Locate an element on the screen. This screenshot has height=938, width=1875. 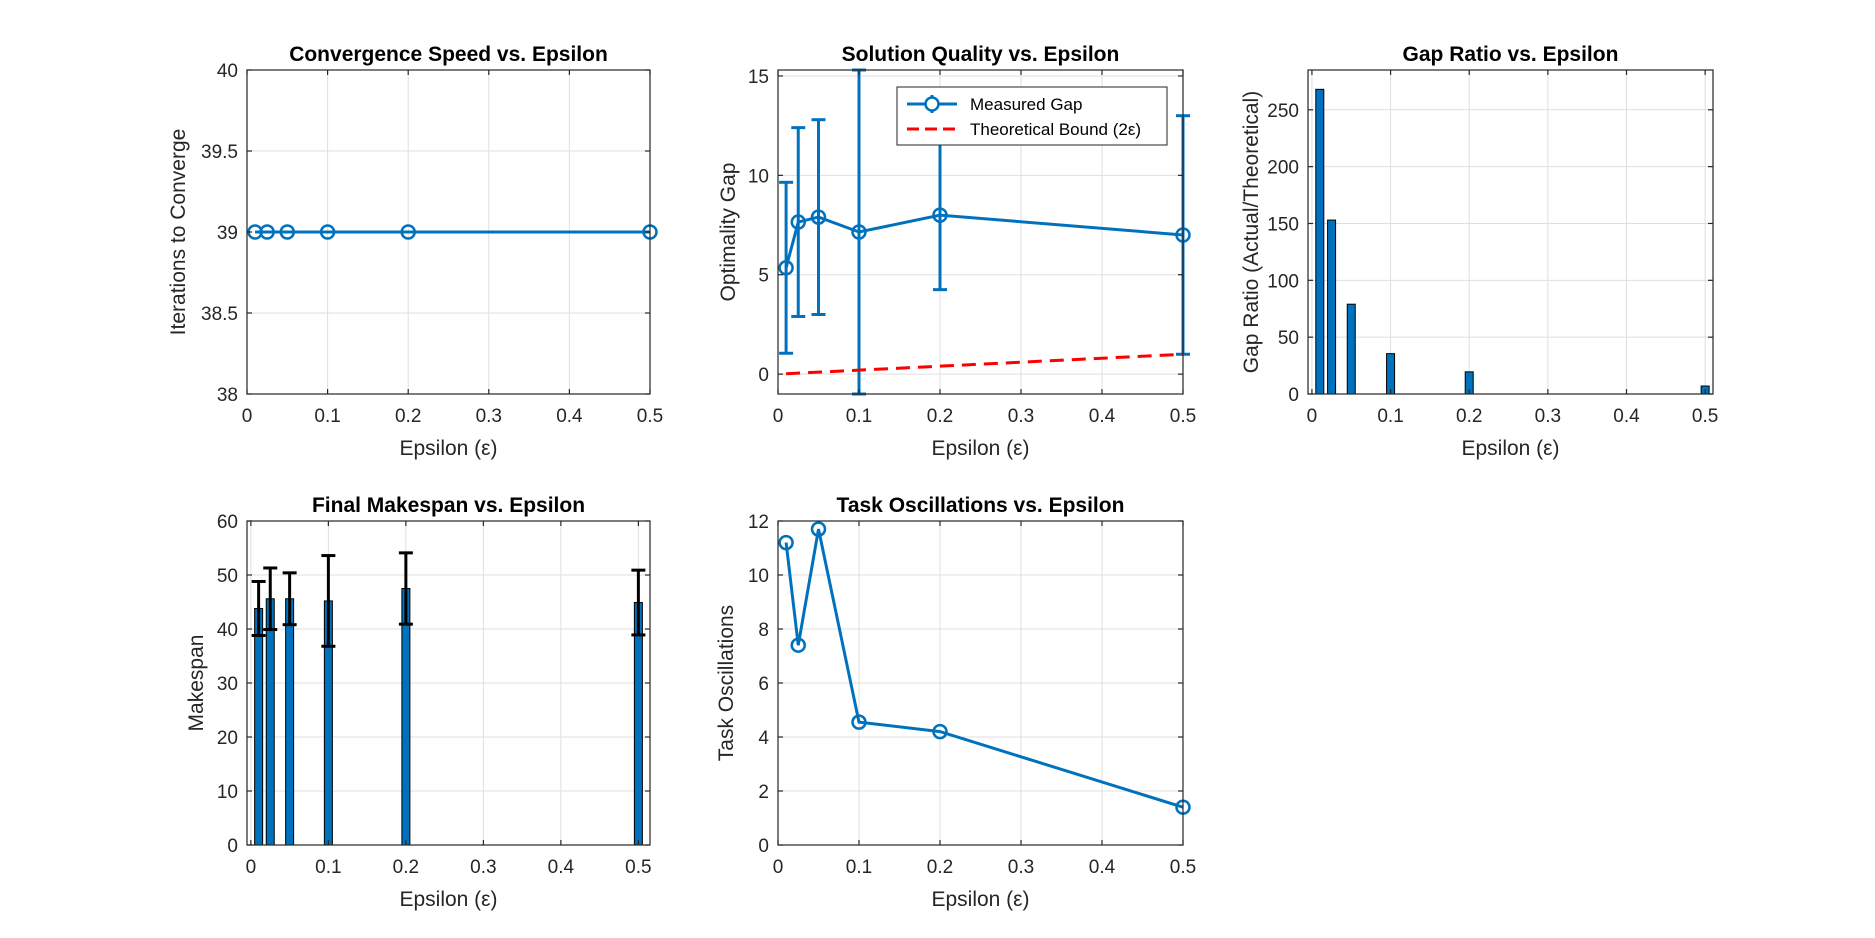
y-axis-label: Iterations to Converge is located at coordinates (178, 232).